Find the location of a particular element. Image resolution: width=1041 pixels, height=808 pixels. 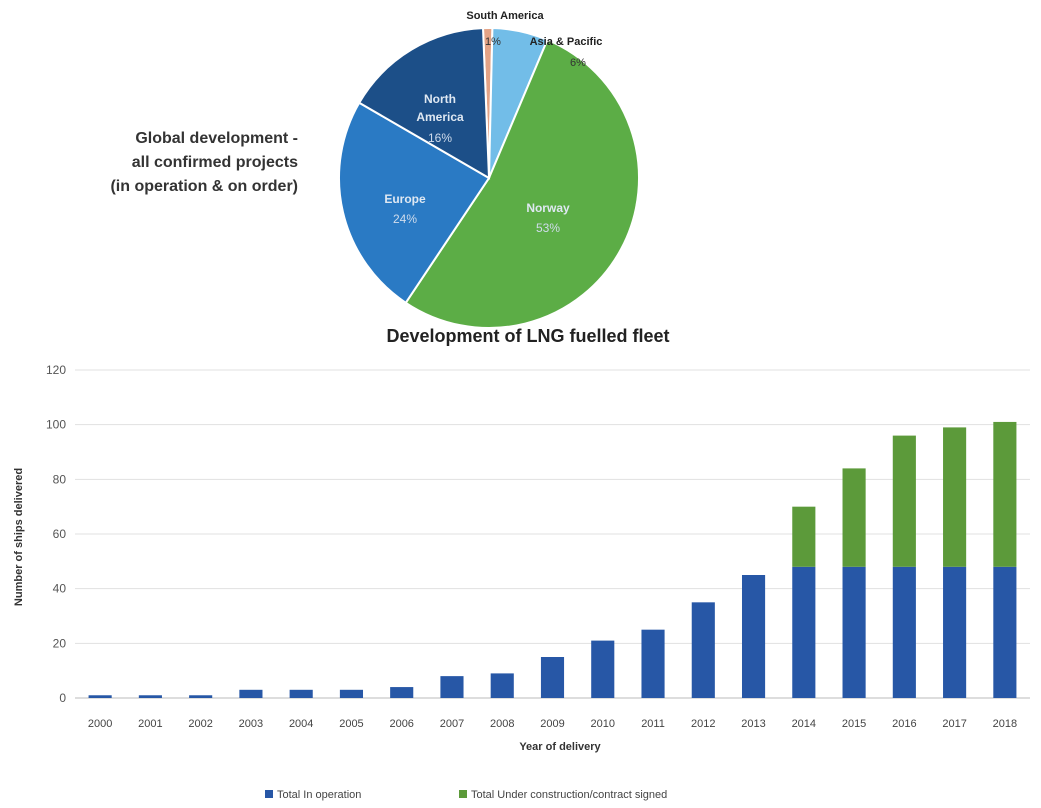

pie-label-asia-pacific: Asia & Pacific is located at coordinates (566, 42).